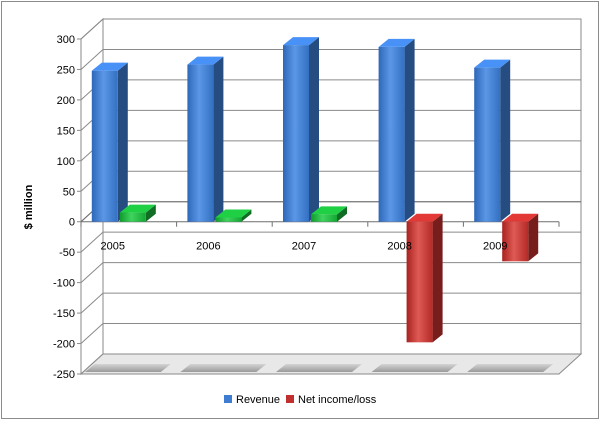 Image resolution: width=600 pixels, height=422 pixels. I want to click on x-tick-label: 2006, so click(208, 247).